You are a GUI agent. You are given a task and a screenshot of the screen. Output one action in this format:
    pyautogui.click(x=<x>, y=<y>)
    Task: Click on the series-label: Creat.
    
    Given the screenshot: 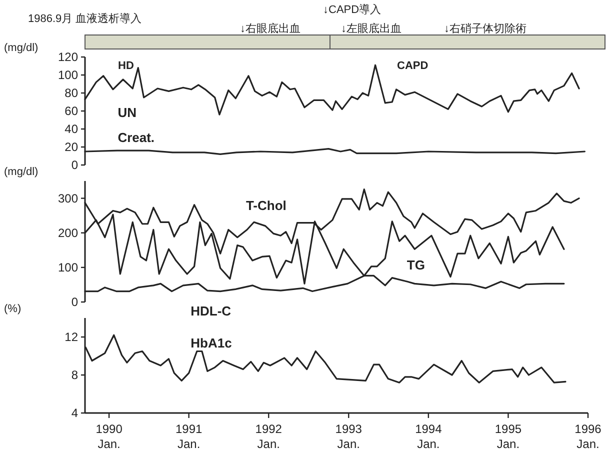 What is the action you would take?
    pyautogui.click(x=136, y=137)
    